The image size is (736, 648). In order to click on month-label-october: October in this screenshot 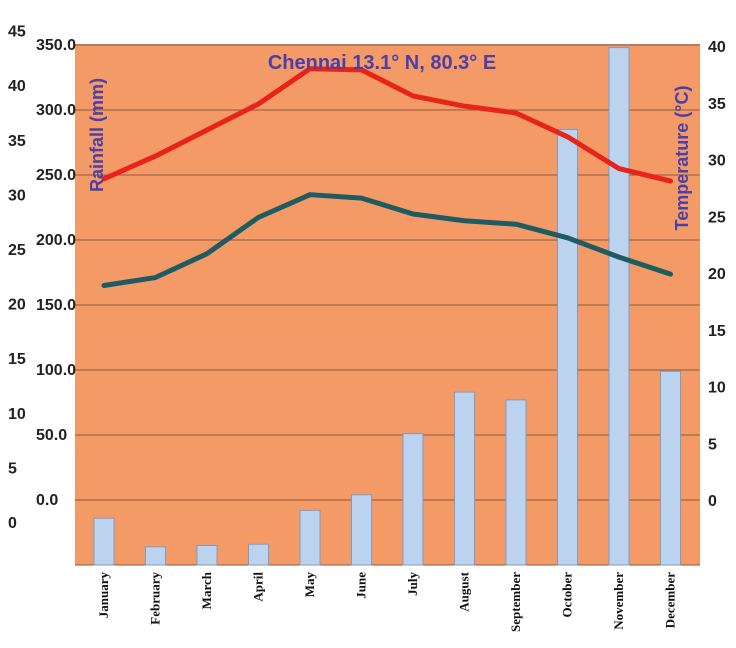, I will do `click(567, 595)`.